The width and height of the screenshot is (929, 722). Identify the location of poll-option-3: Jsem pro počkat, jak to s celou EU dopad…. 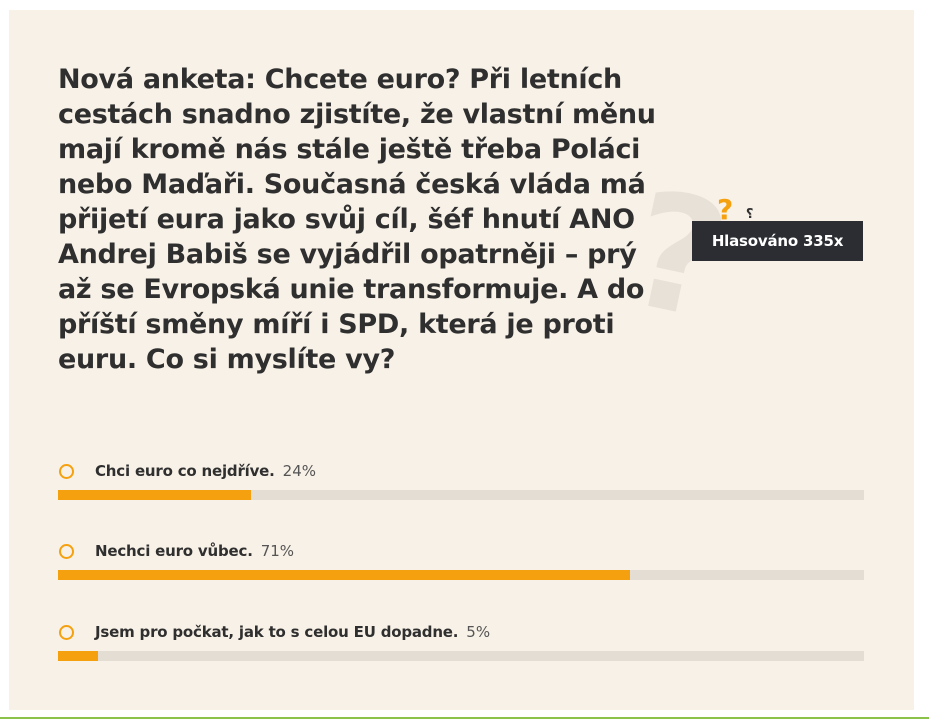
(461, 641).